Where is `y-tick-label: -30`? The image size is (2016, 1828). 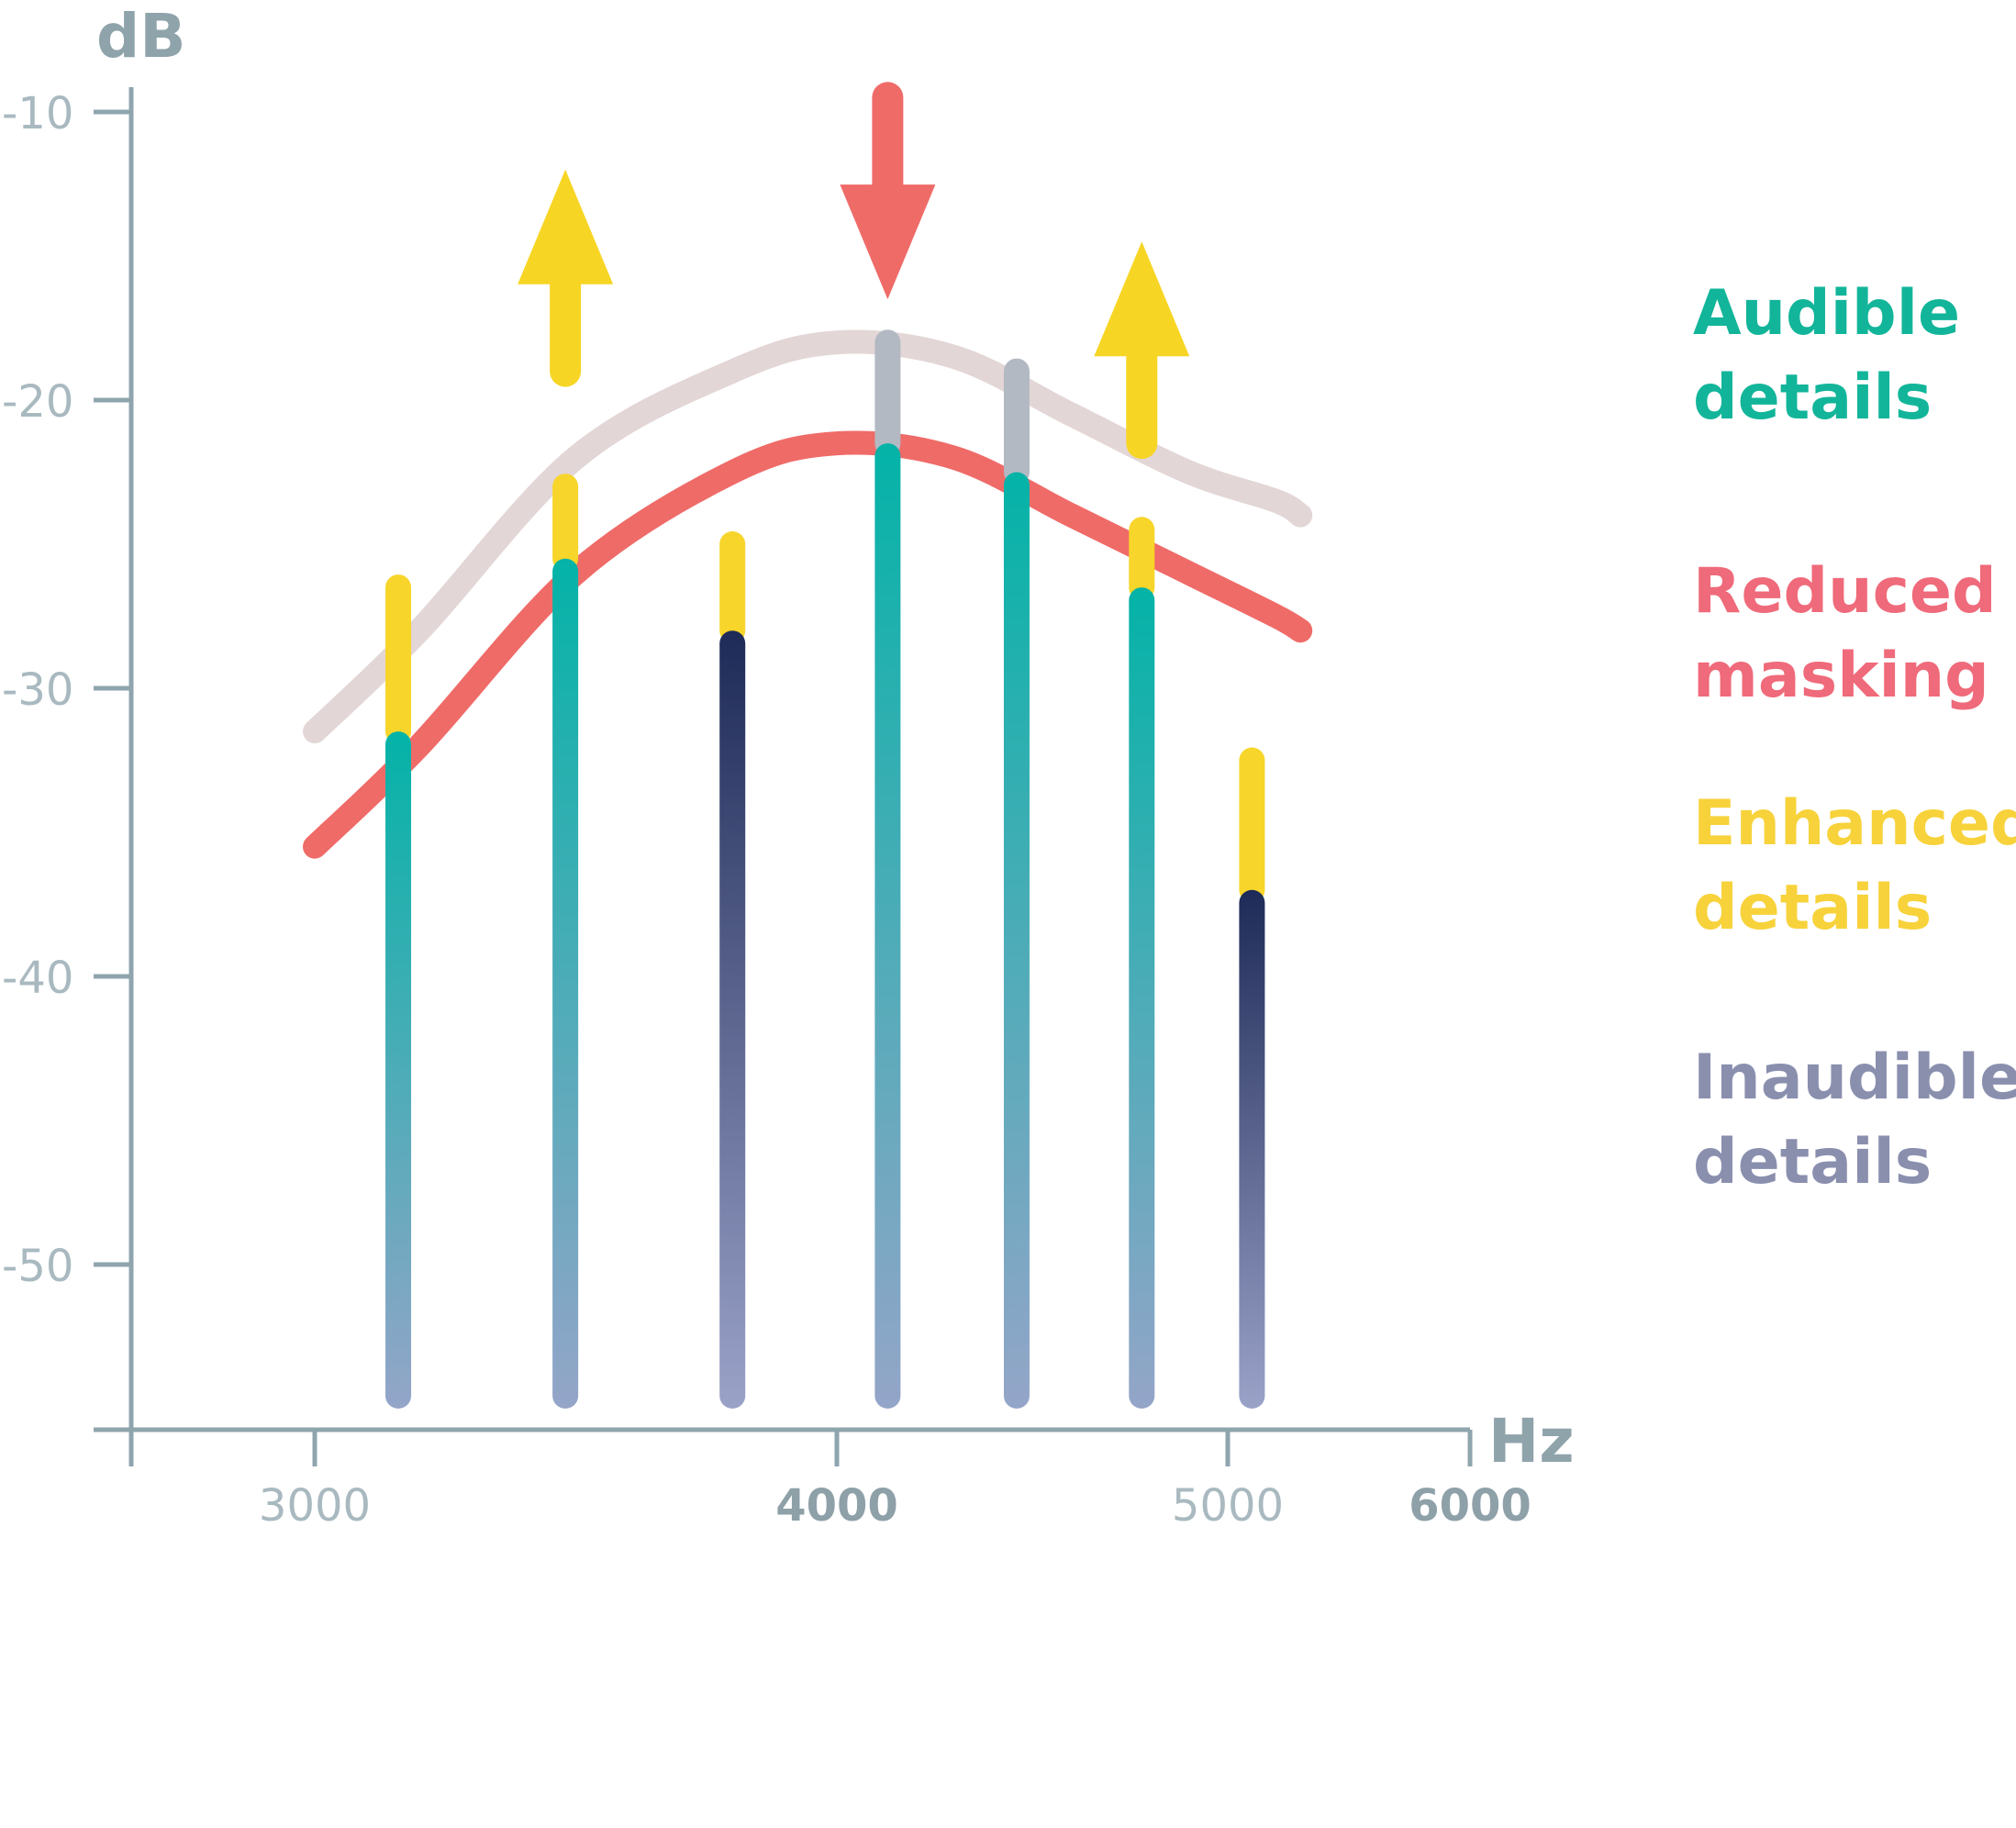
y-tick-label: -30 is located at coordinates (37, 690).